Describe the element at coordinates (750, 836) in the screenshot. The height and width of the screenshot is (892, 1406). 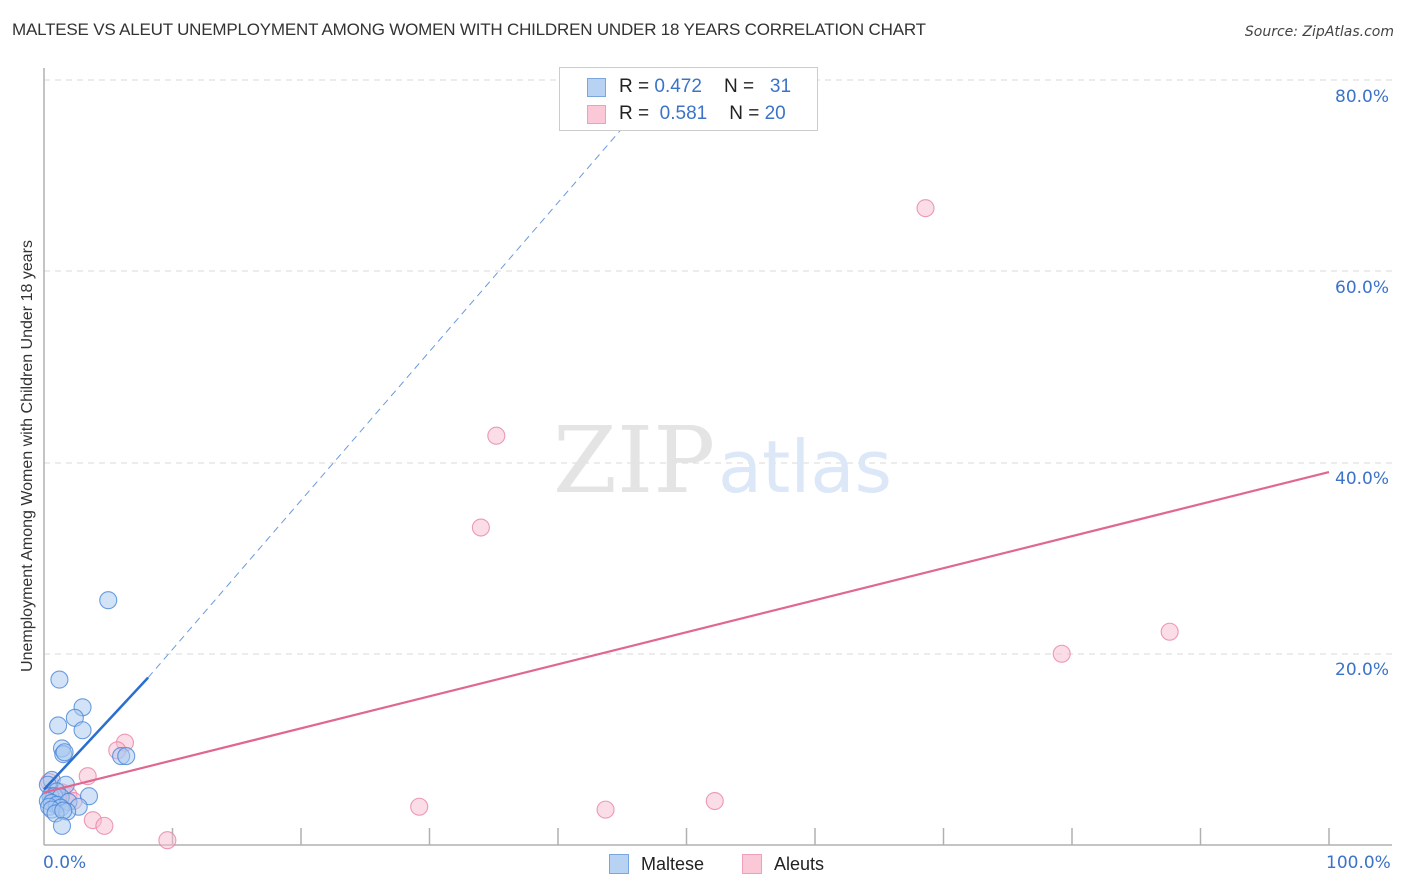
I see `x-ticks` at that location.